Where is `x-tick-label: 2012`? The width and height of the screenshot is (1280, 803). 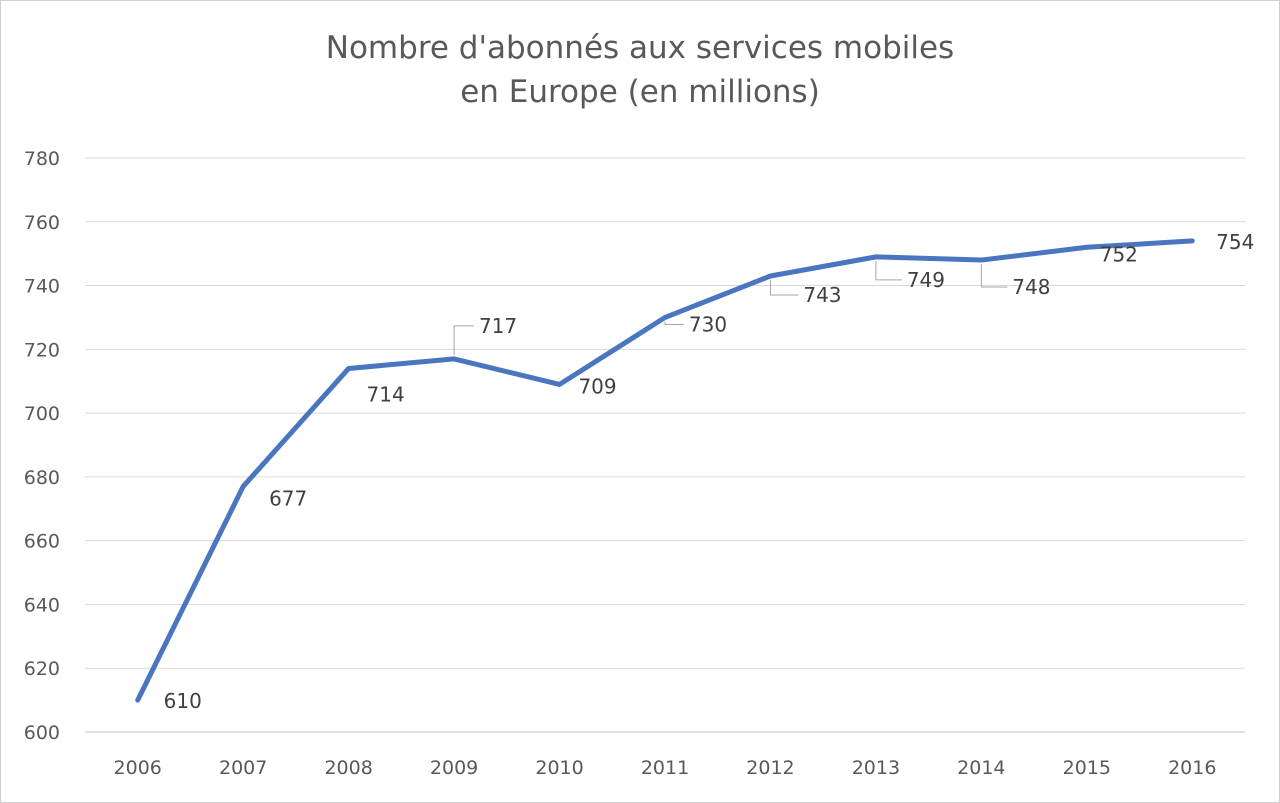 x-tick-label: 2012 is located at coordinates (770, 768).